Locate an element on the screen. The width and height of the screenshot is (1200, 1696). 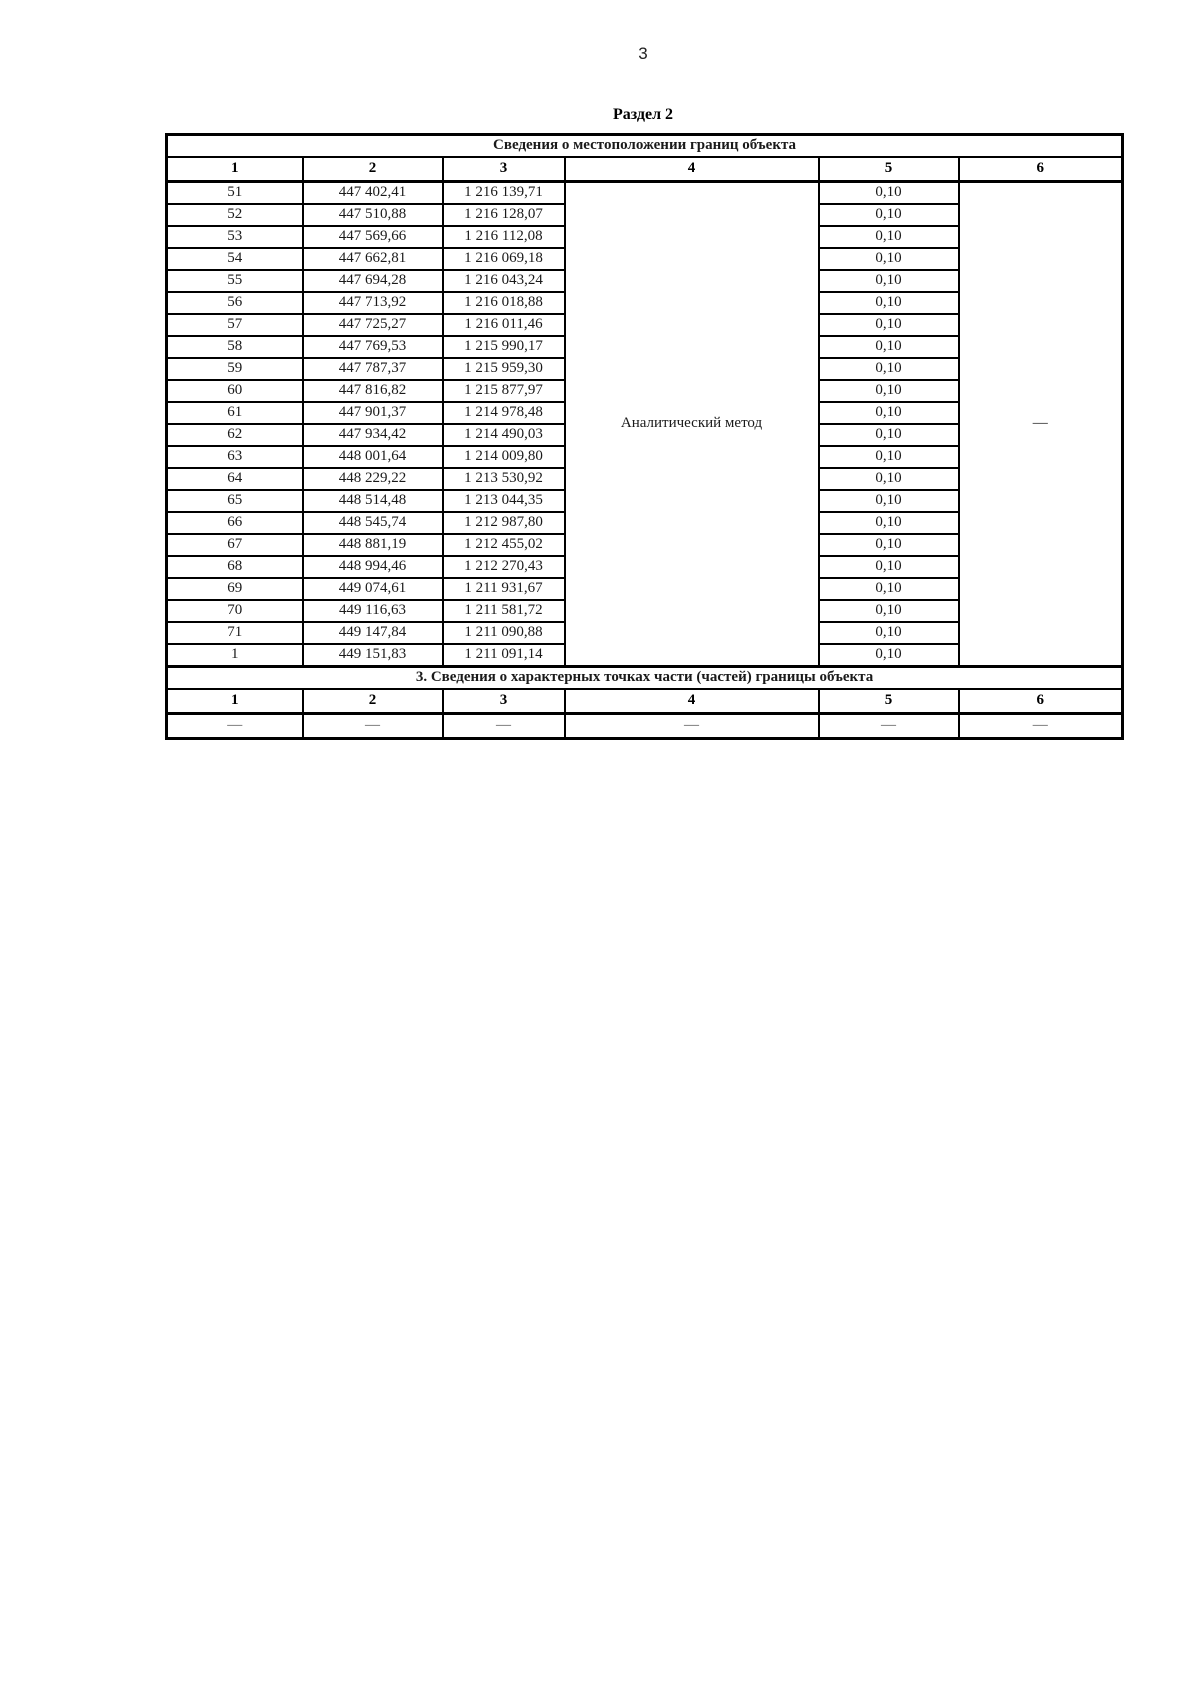
coord-y: 1 216 011,46 is located at coordinates (503, 325).